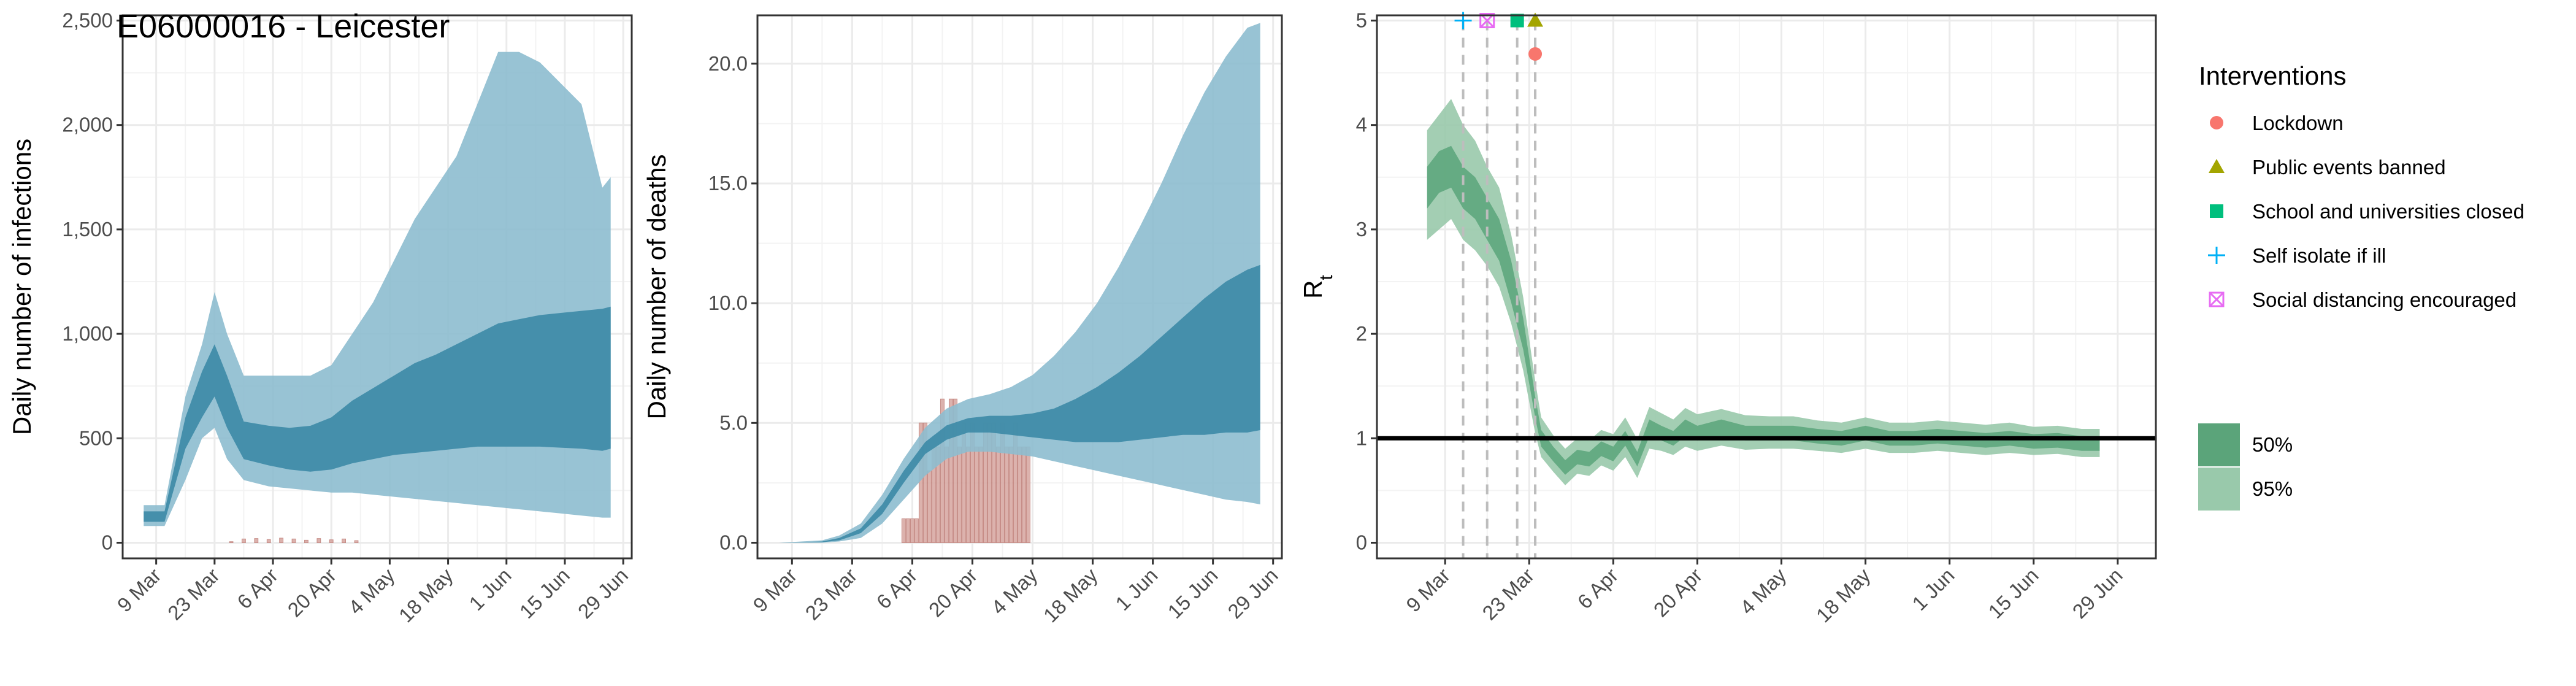 The image size is (2576, 686). I want to click on legend-ci-label: 95%, so click(2272, 488).